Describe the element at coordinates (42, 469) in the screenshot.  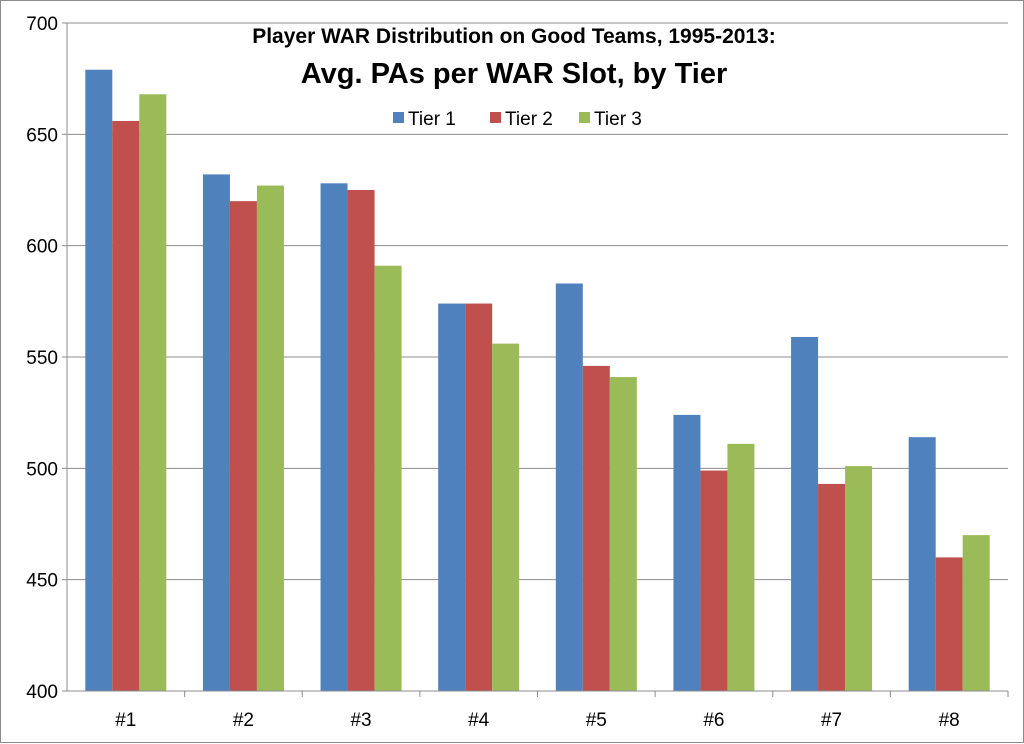
I see `y-tick-label: 500` at that location.